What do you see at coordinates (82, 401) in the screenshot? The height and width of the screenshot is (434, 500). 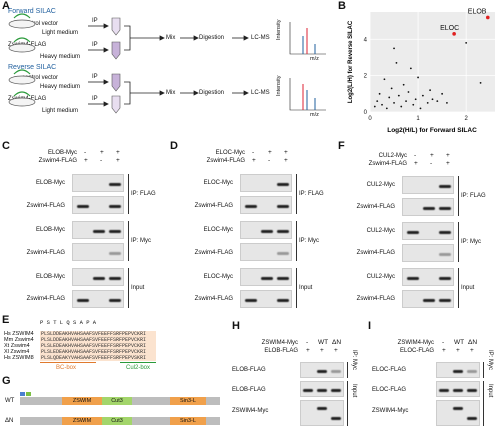 I see `wt-zswim-domain: ZSWIM` at bounding box center [82, 401].